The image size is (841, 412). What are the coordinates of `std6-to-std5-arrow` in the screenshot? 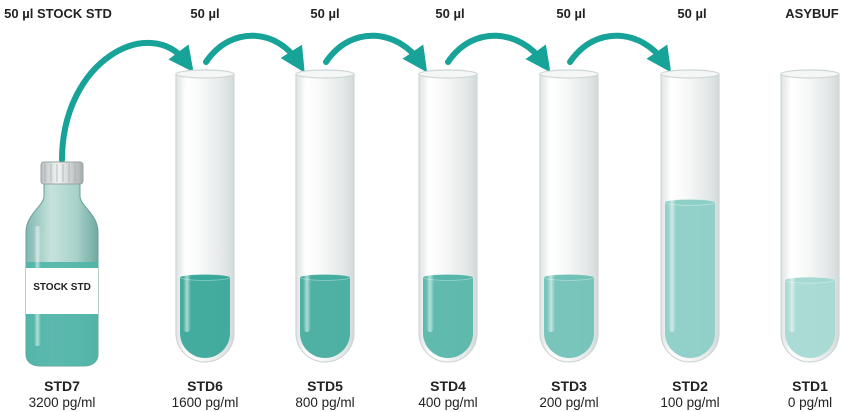 It's located at (254, 52).